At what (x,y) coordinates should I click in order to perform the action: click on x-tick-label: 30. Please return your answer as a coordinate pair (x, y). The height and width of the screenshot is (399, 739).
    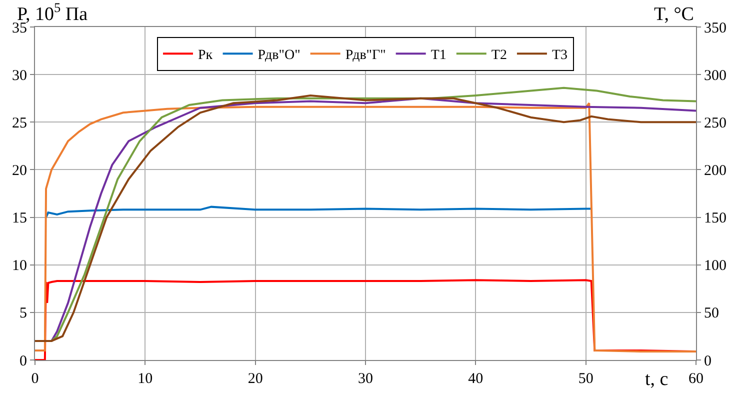
    Looking at the image, I should click on (365, 379).